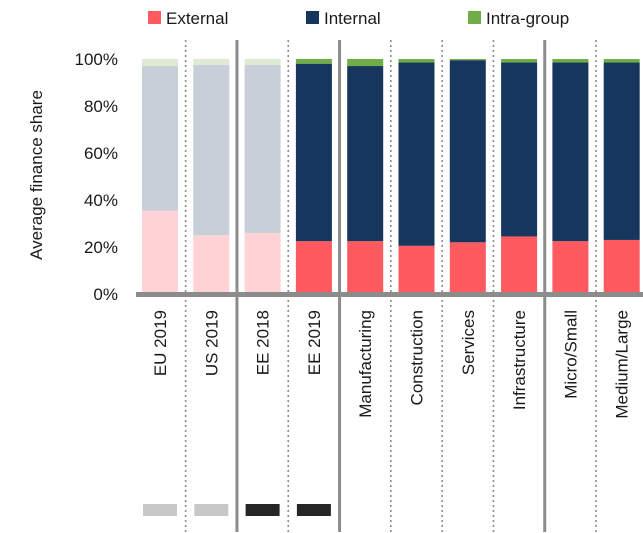 The width and height of the screenshot is (643, 533). Describe the element at coordinates (313, 510) in the screenshot. I see `marker-ee-2019` at that location.